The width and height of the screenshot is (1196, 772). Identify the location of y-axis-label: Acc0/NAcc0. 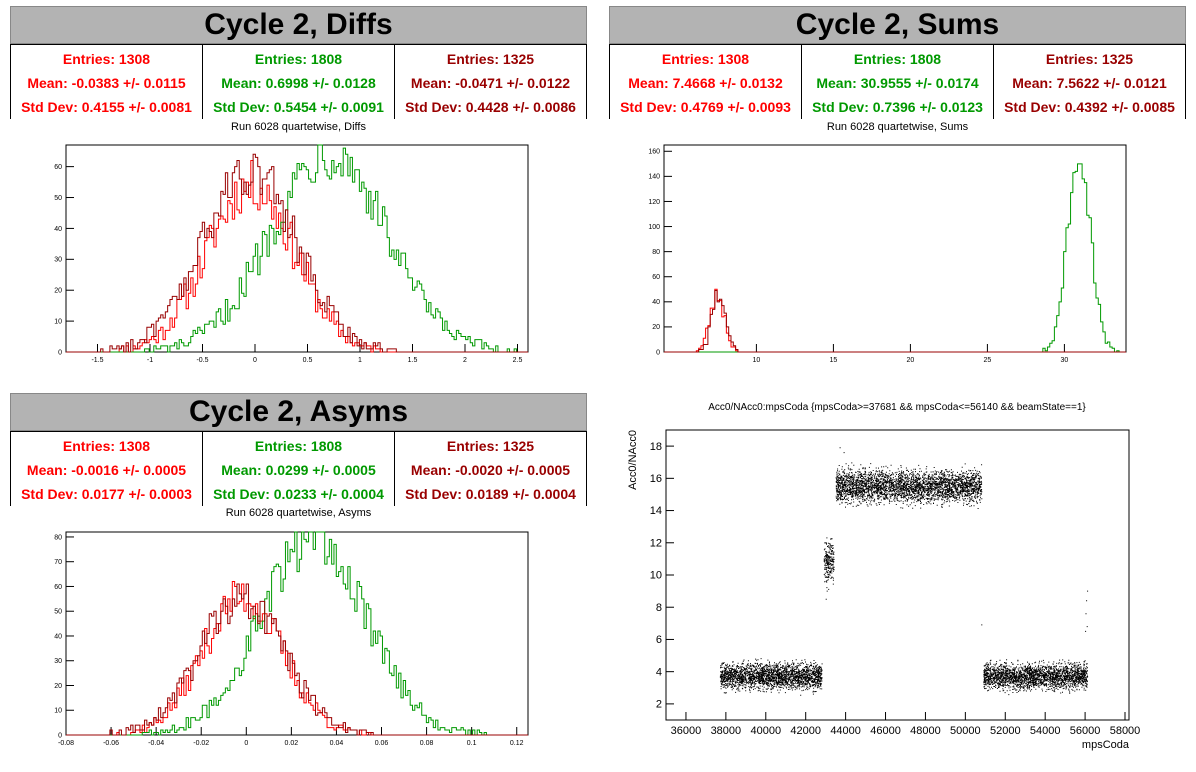
(633, 460).